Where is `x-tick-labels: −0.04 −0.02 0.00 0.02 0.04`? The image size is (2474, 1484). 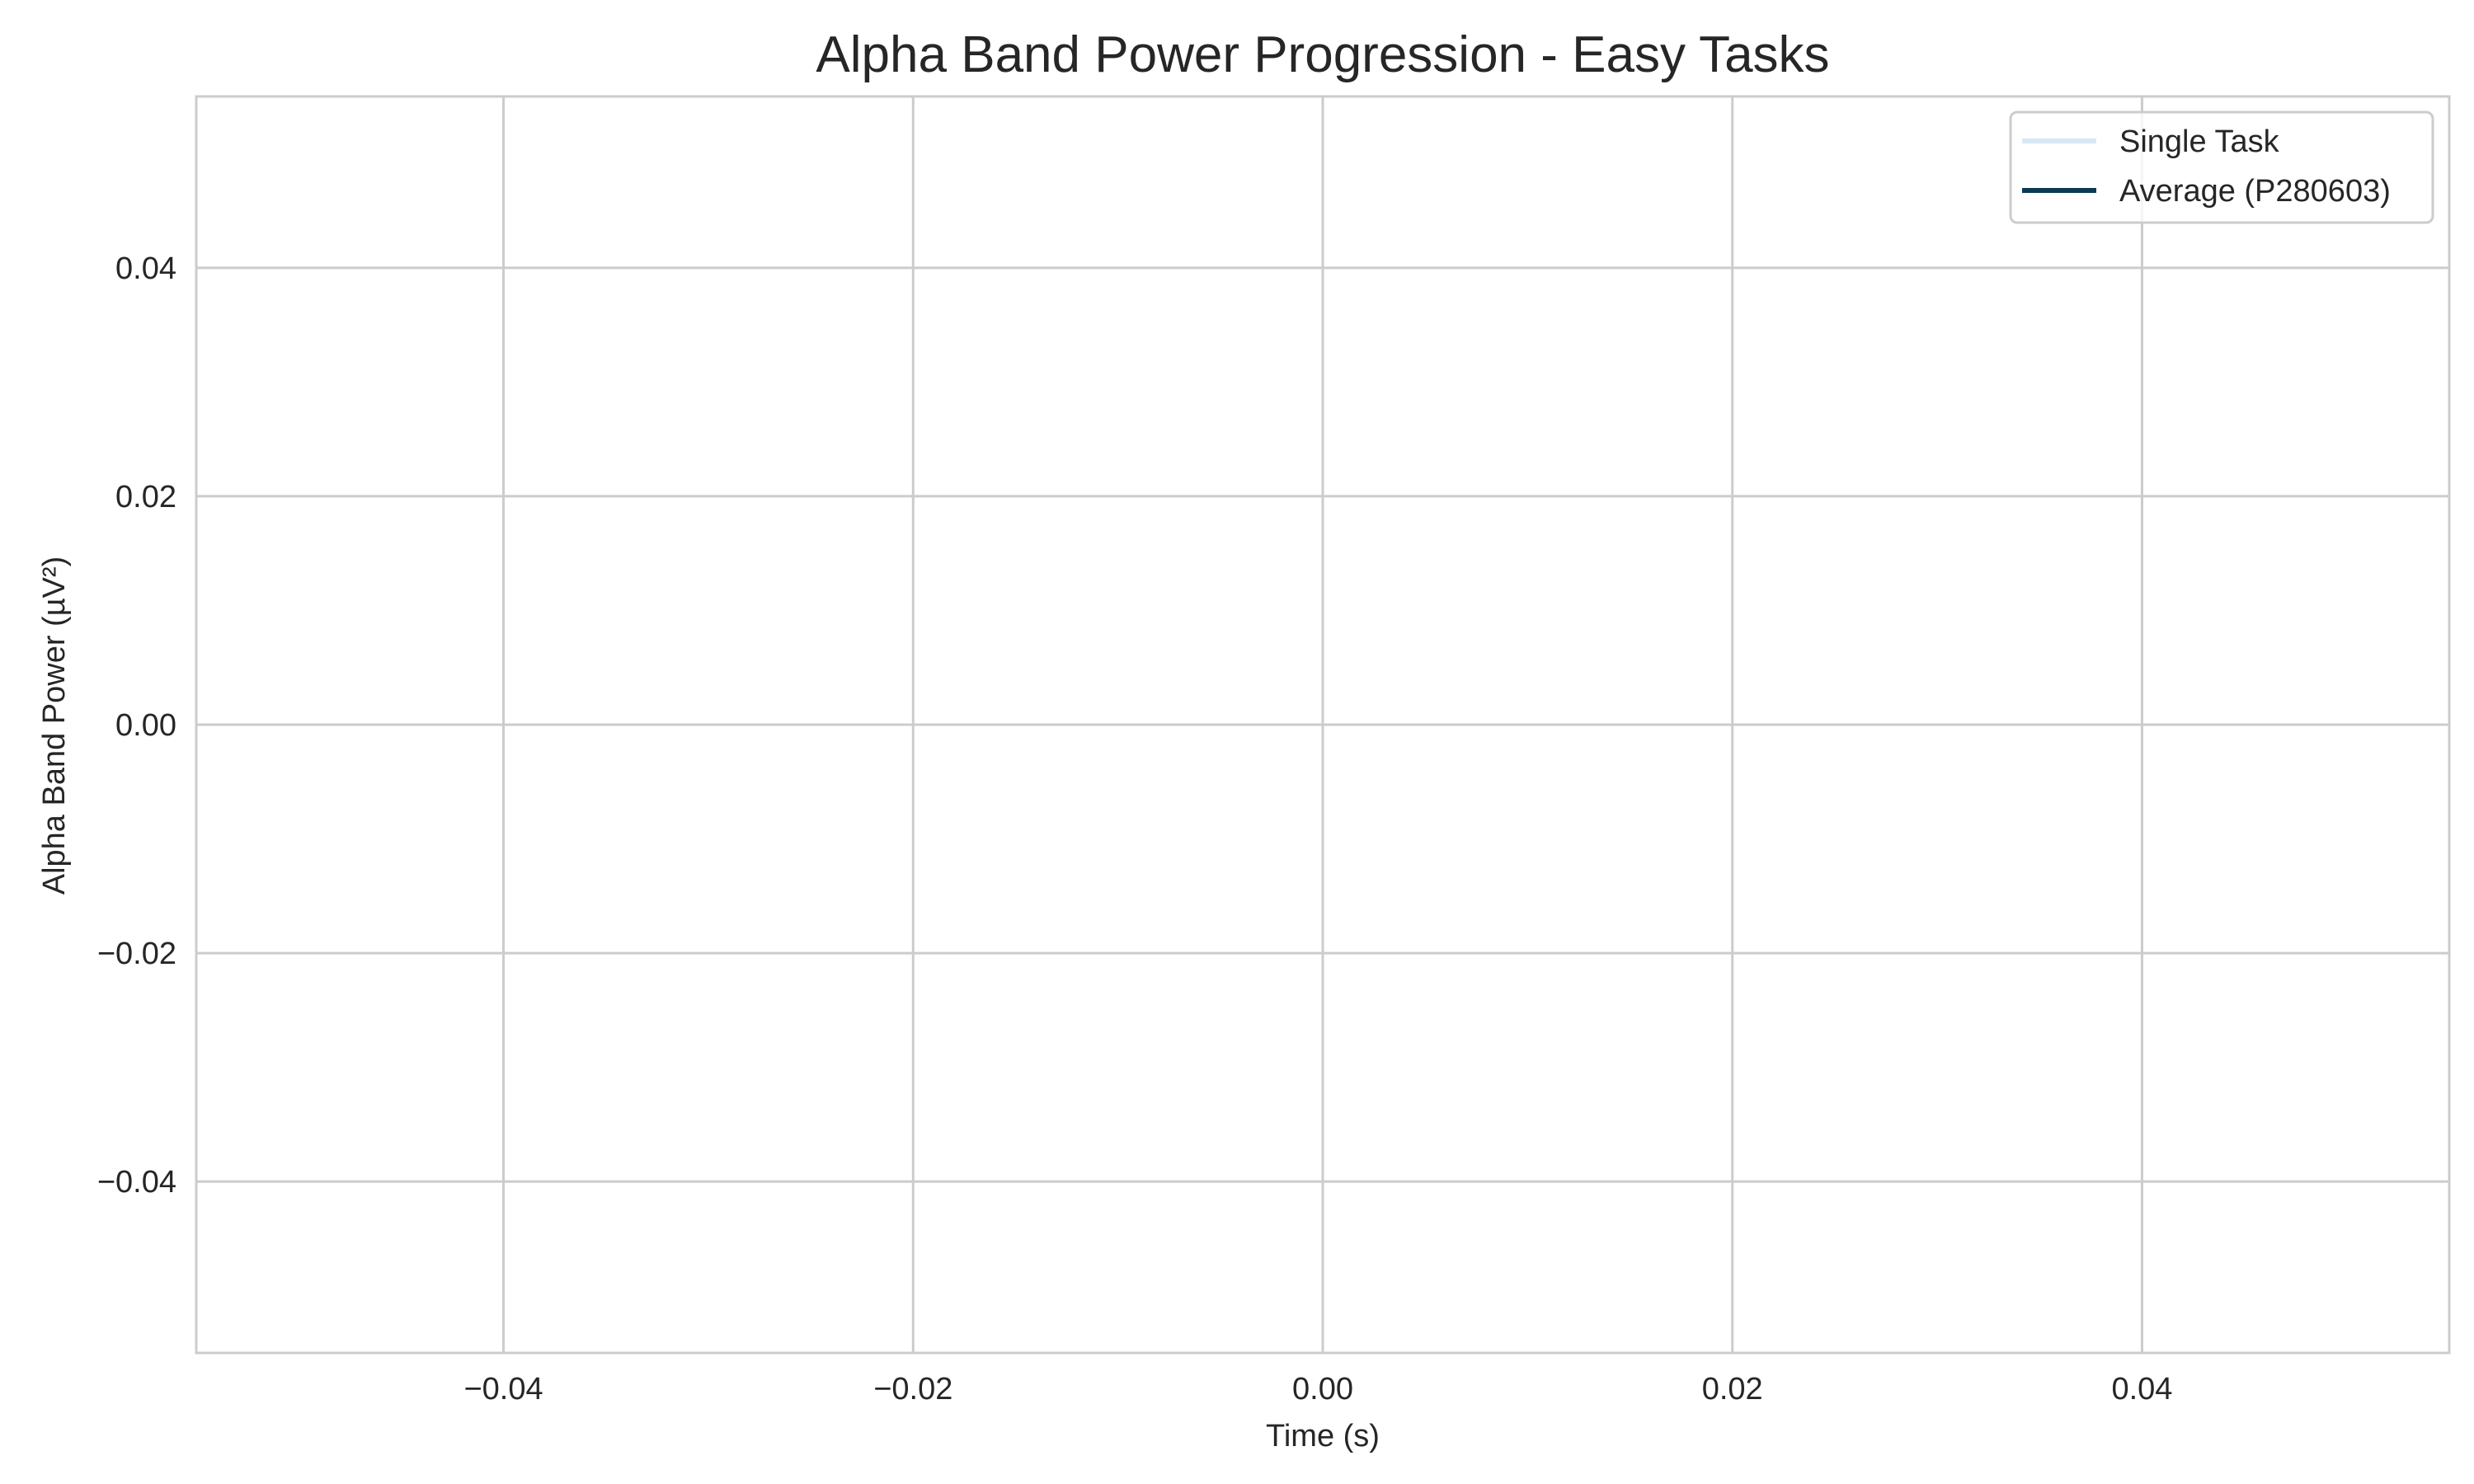
x-tick-labels: −0.04 −0.02 0.00 0.02 0.04 is located at coordinates (1317, 1389).